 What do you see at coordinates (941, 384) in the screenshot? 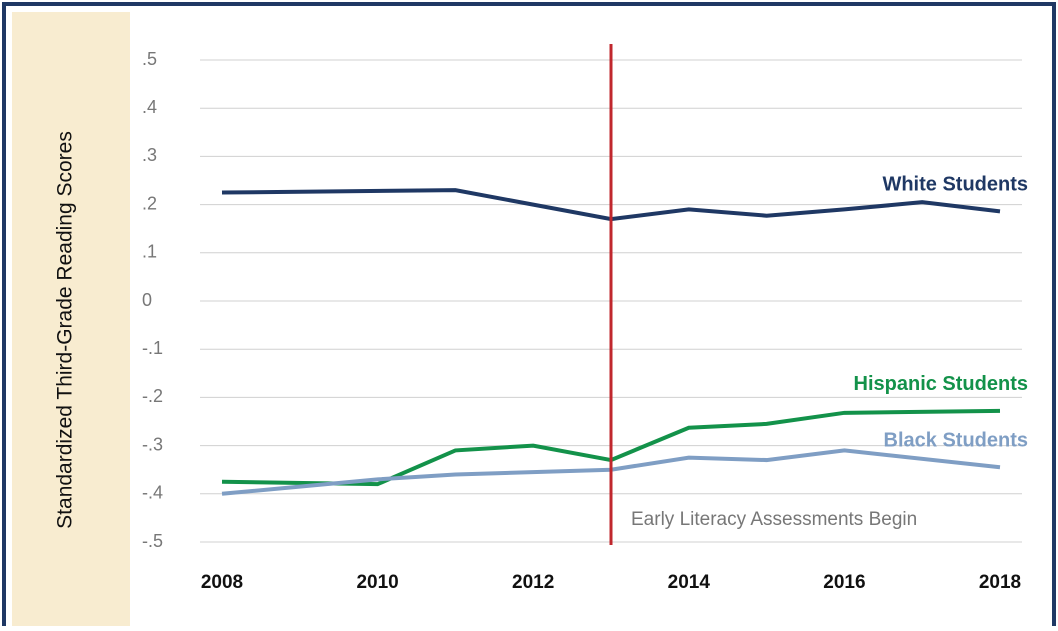
I see `series-label: Hispanic Students` at bounding box center [941, 384].